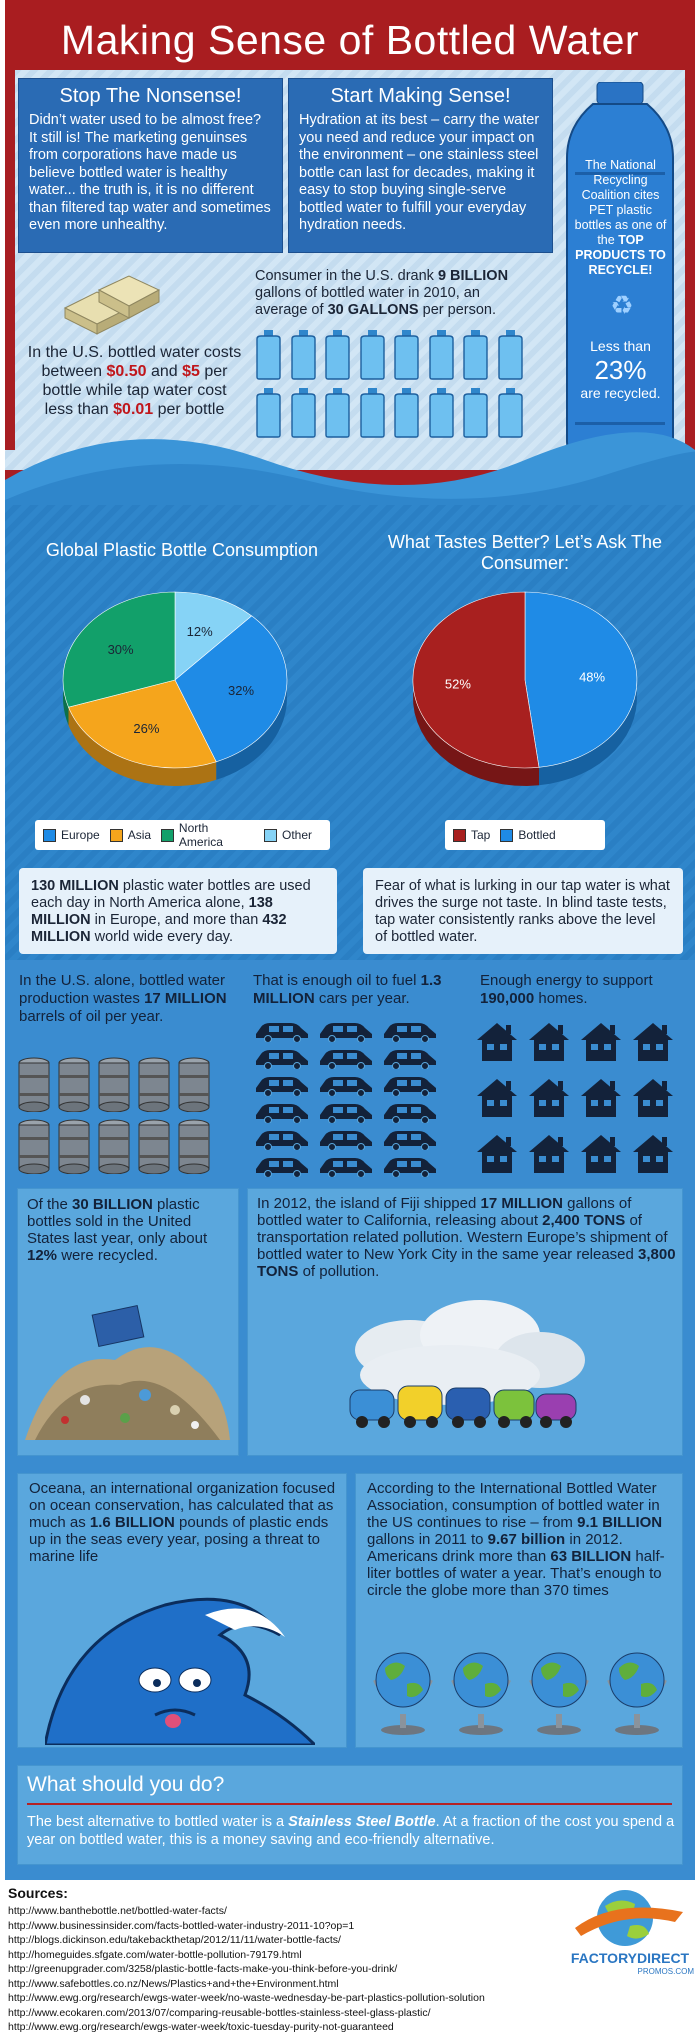 The image size is (700, 2039). I want to click on wave-character-illustration, so click(180, 1671).